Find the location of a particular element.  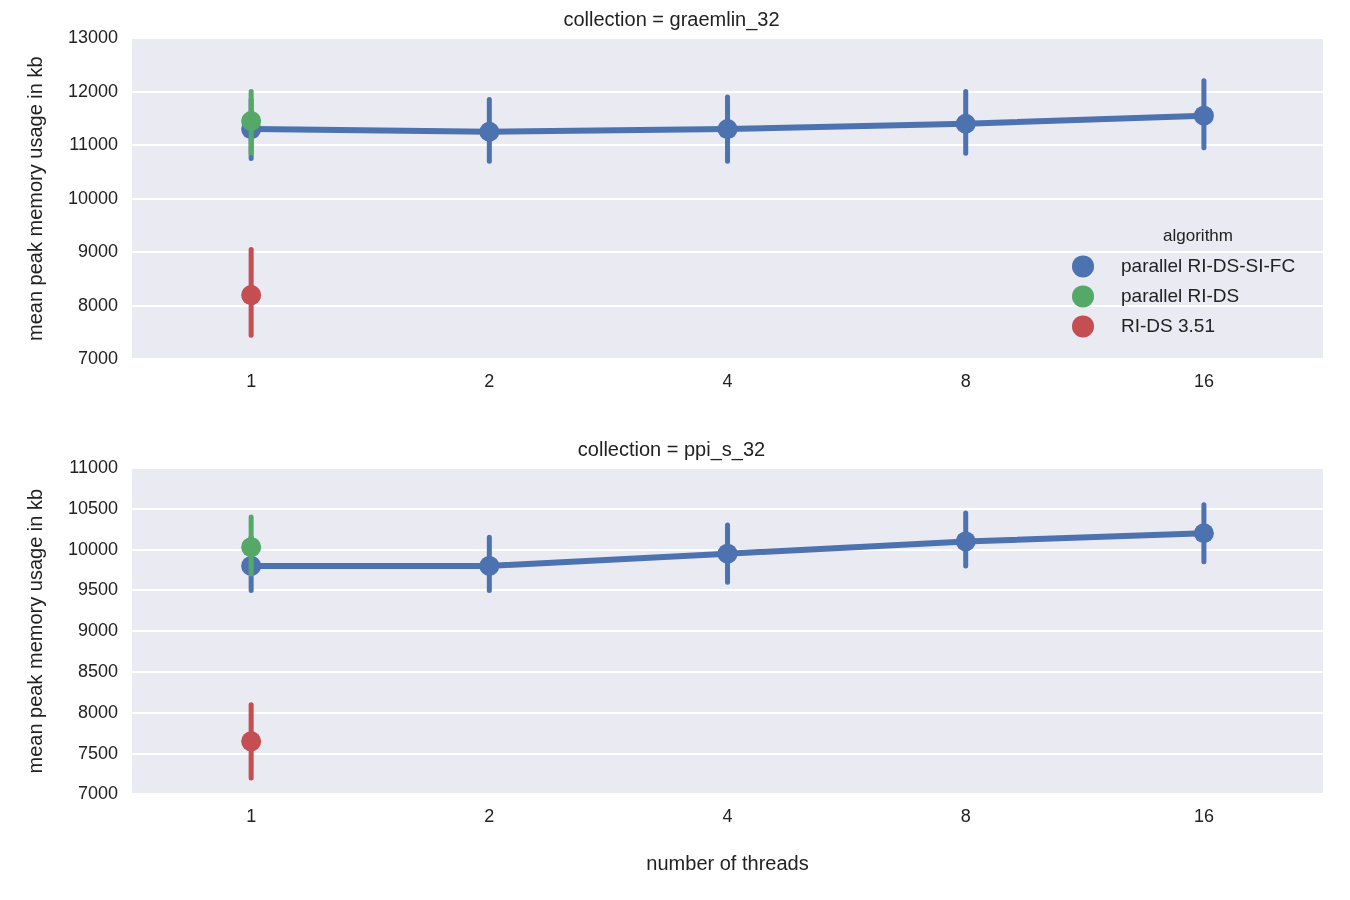

y-tick-label: 8500 is located at coordinates (98, 670).